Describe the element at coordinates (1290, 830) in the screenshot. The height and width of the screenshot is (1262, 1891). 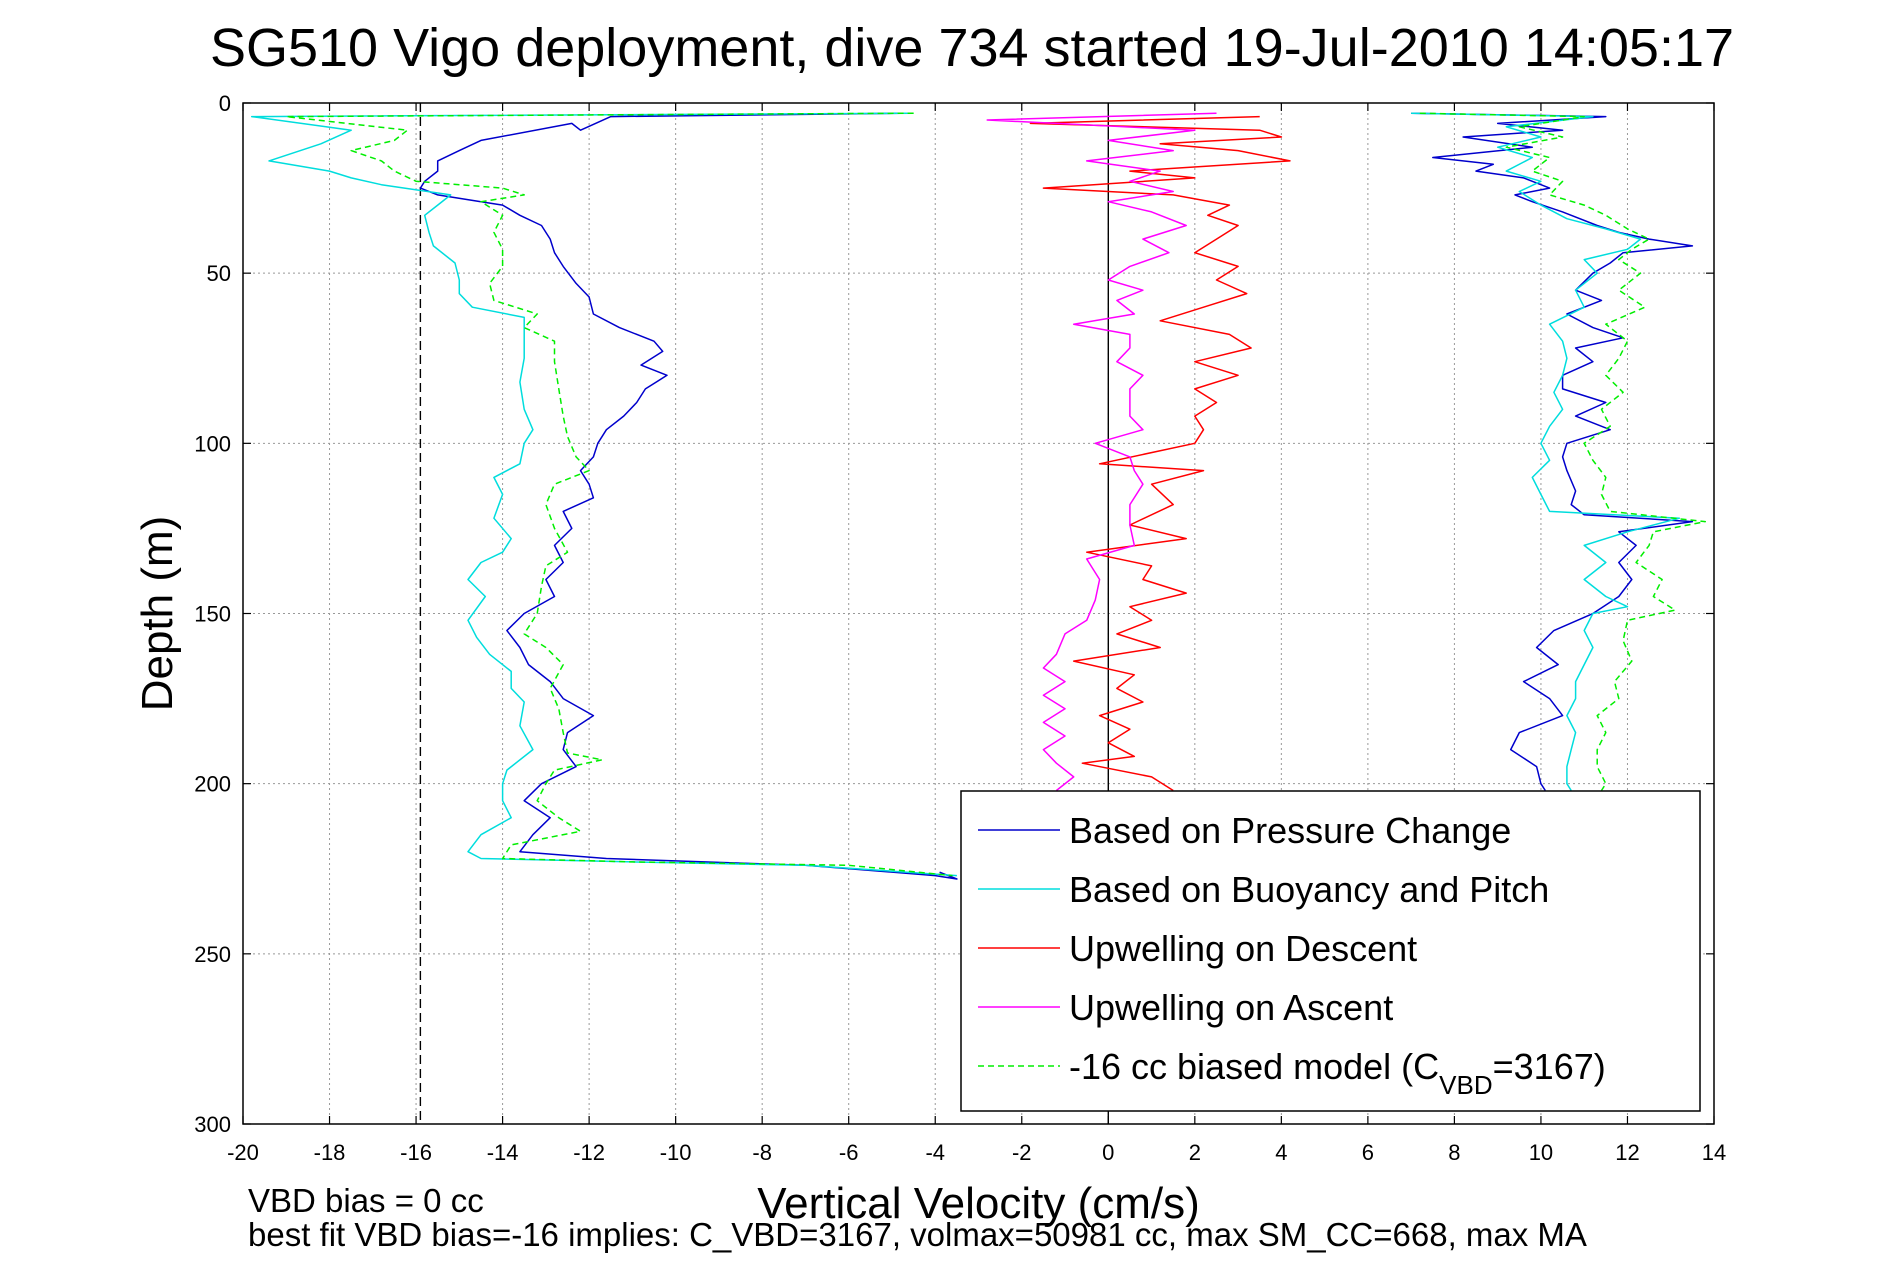
I see `legend-label: Based on Pressure Change` at that location.